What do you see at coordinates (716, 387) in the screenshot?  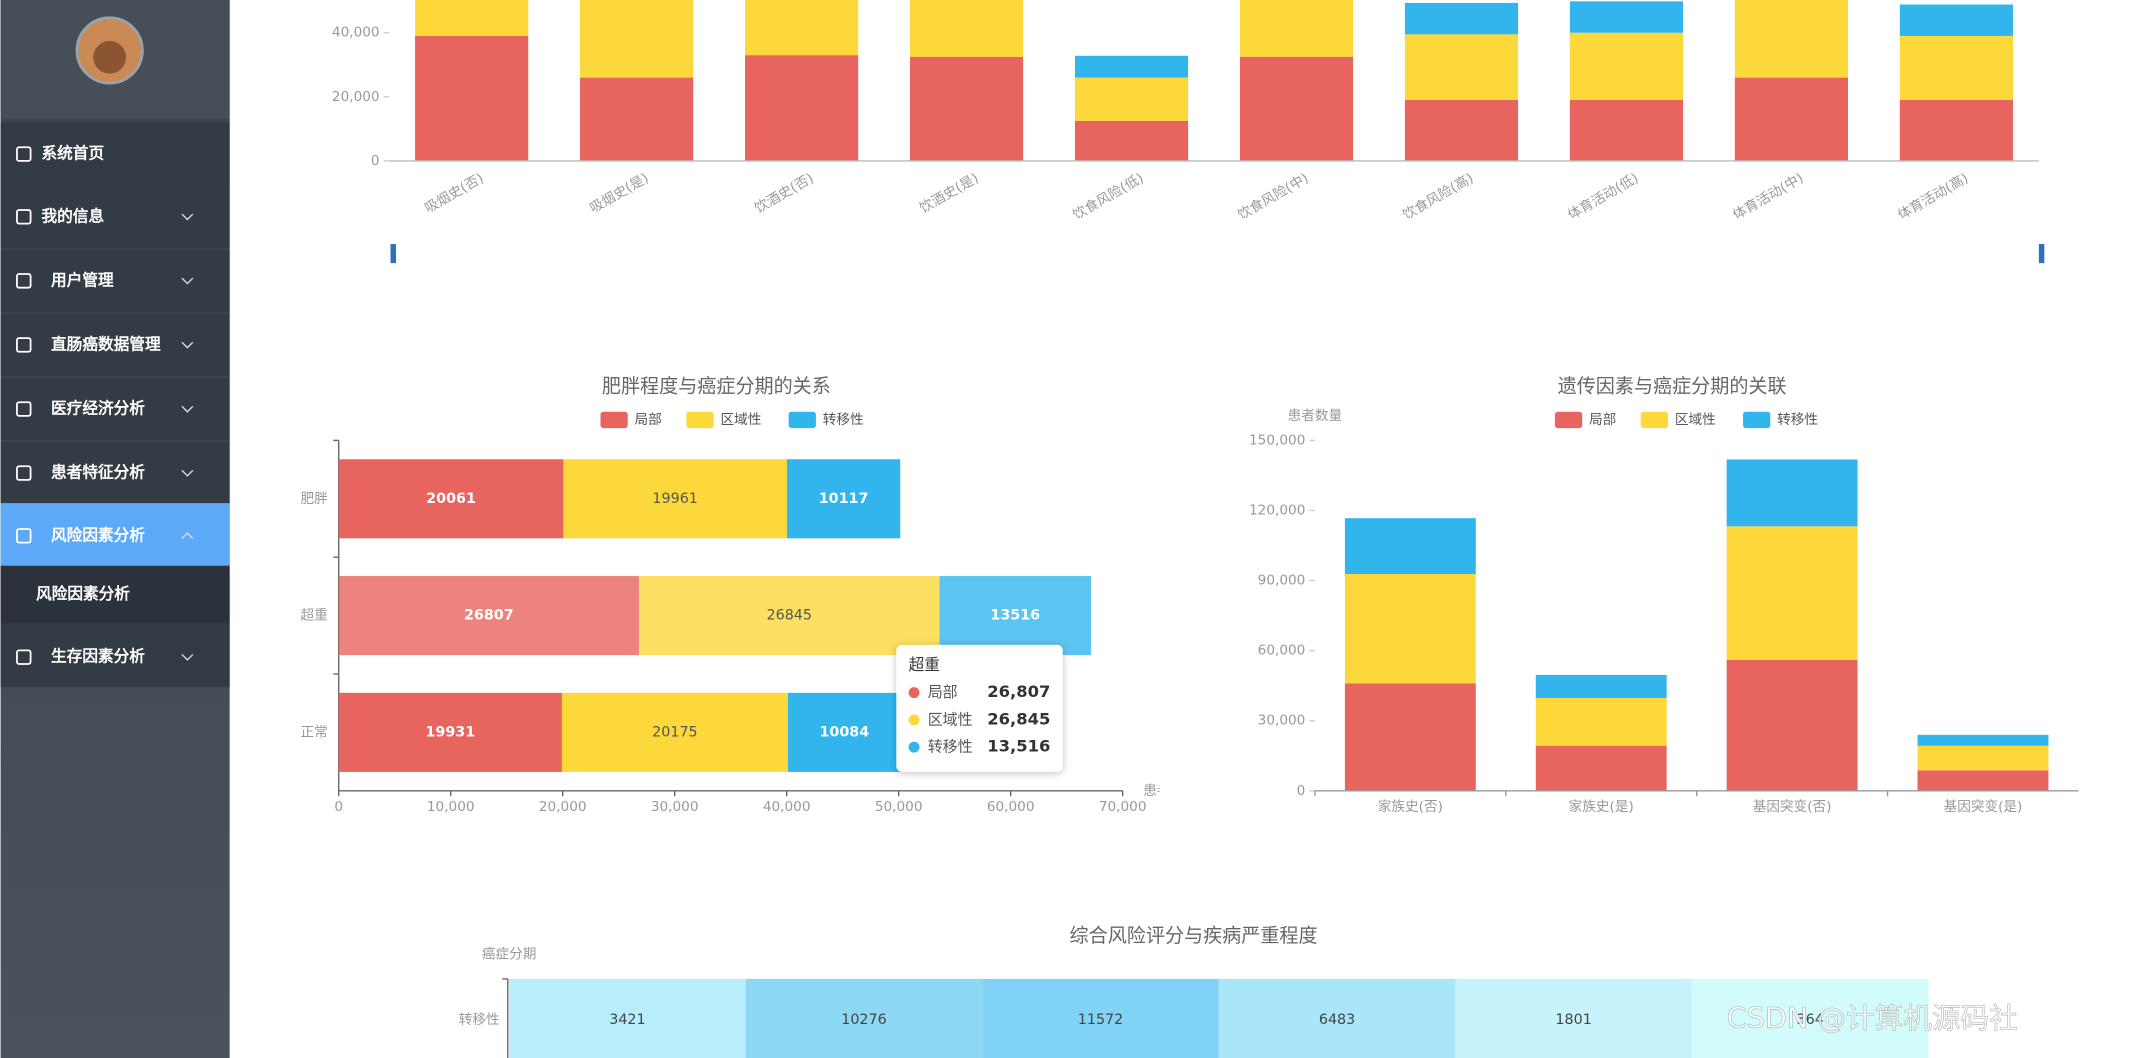 I see `chart-title: 肥胖程度与癌症分期的关系` at bounding box center [716, 387].